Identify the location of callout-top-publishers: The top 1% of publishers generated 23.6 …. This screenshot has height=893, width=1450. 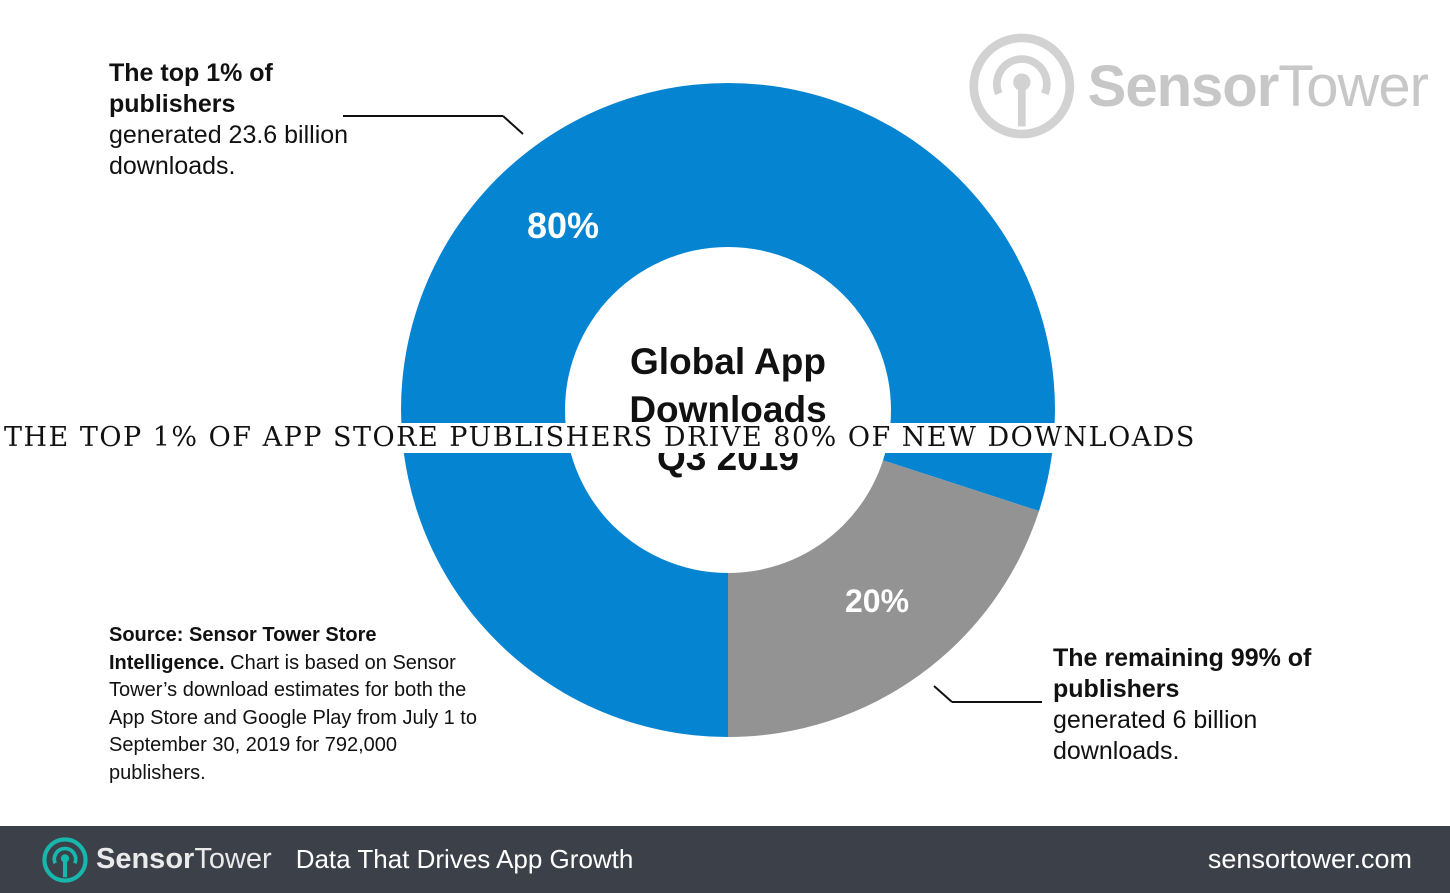
(229, 120).